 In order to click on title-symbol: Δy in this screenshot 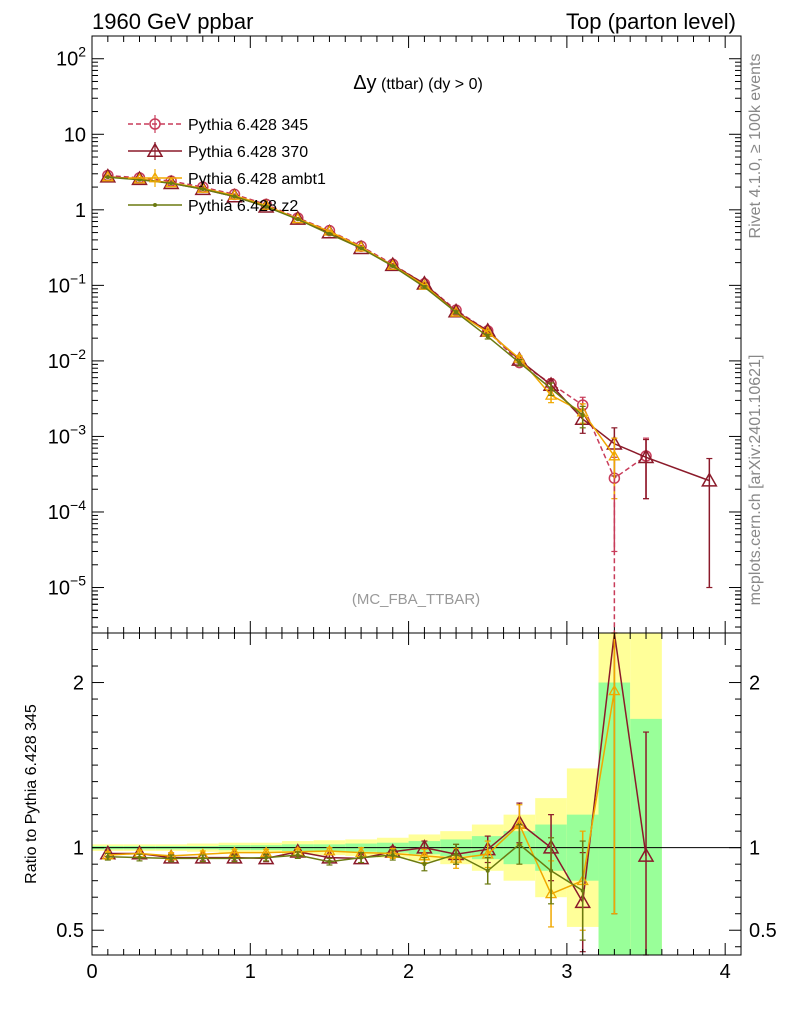, I will do `click(364, 83)`.